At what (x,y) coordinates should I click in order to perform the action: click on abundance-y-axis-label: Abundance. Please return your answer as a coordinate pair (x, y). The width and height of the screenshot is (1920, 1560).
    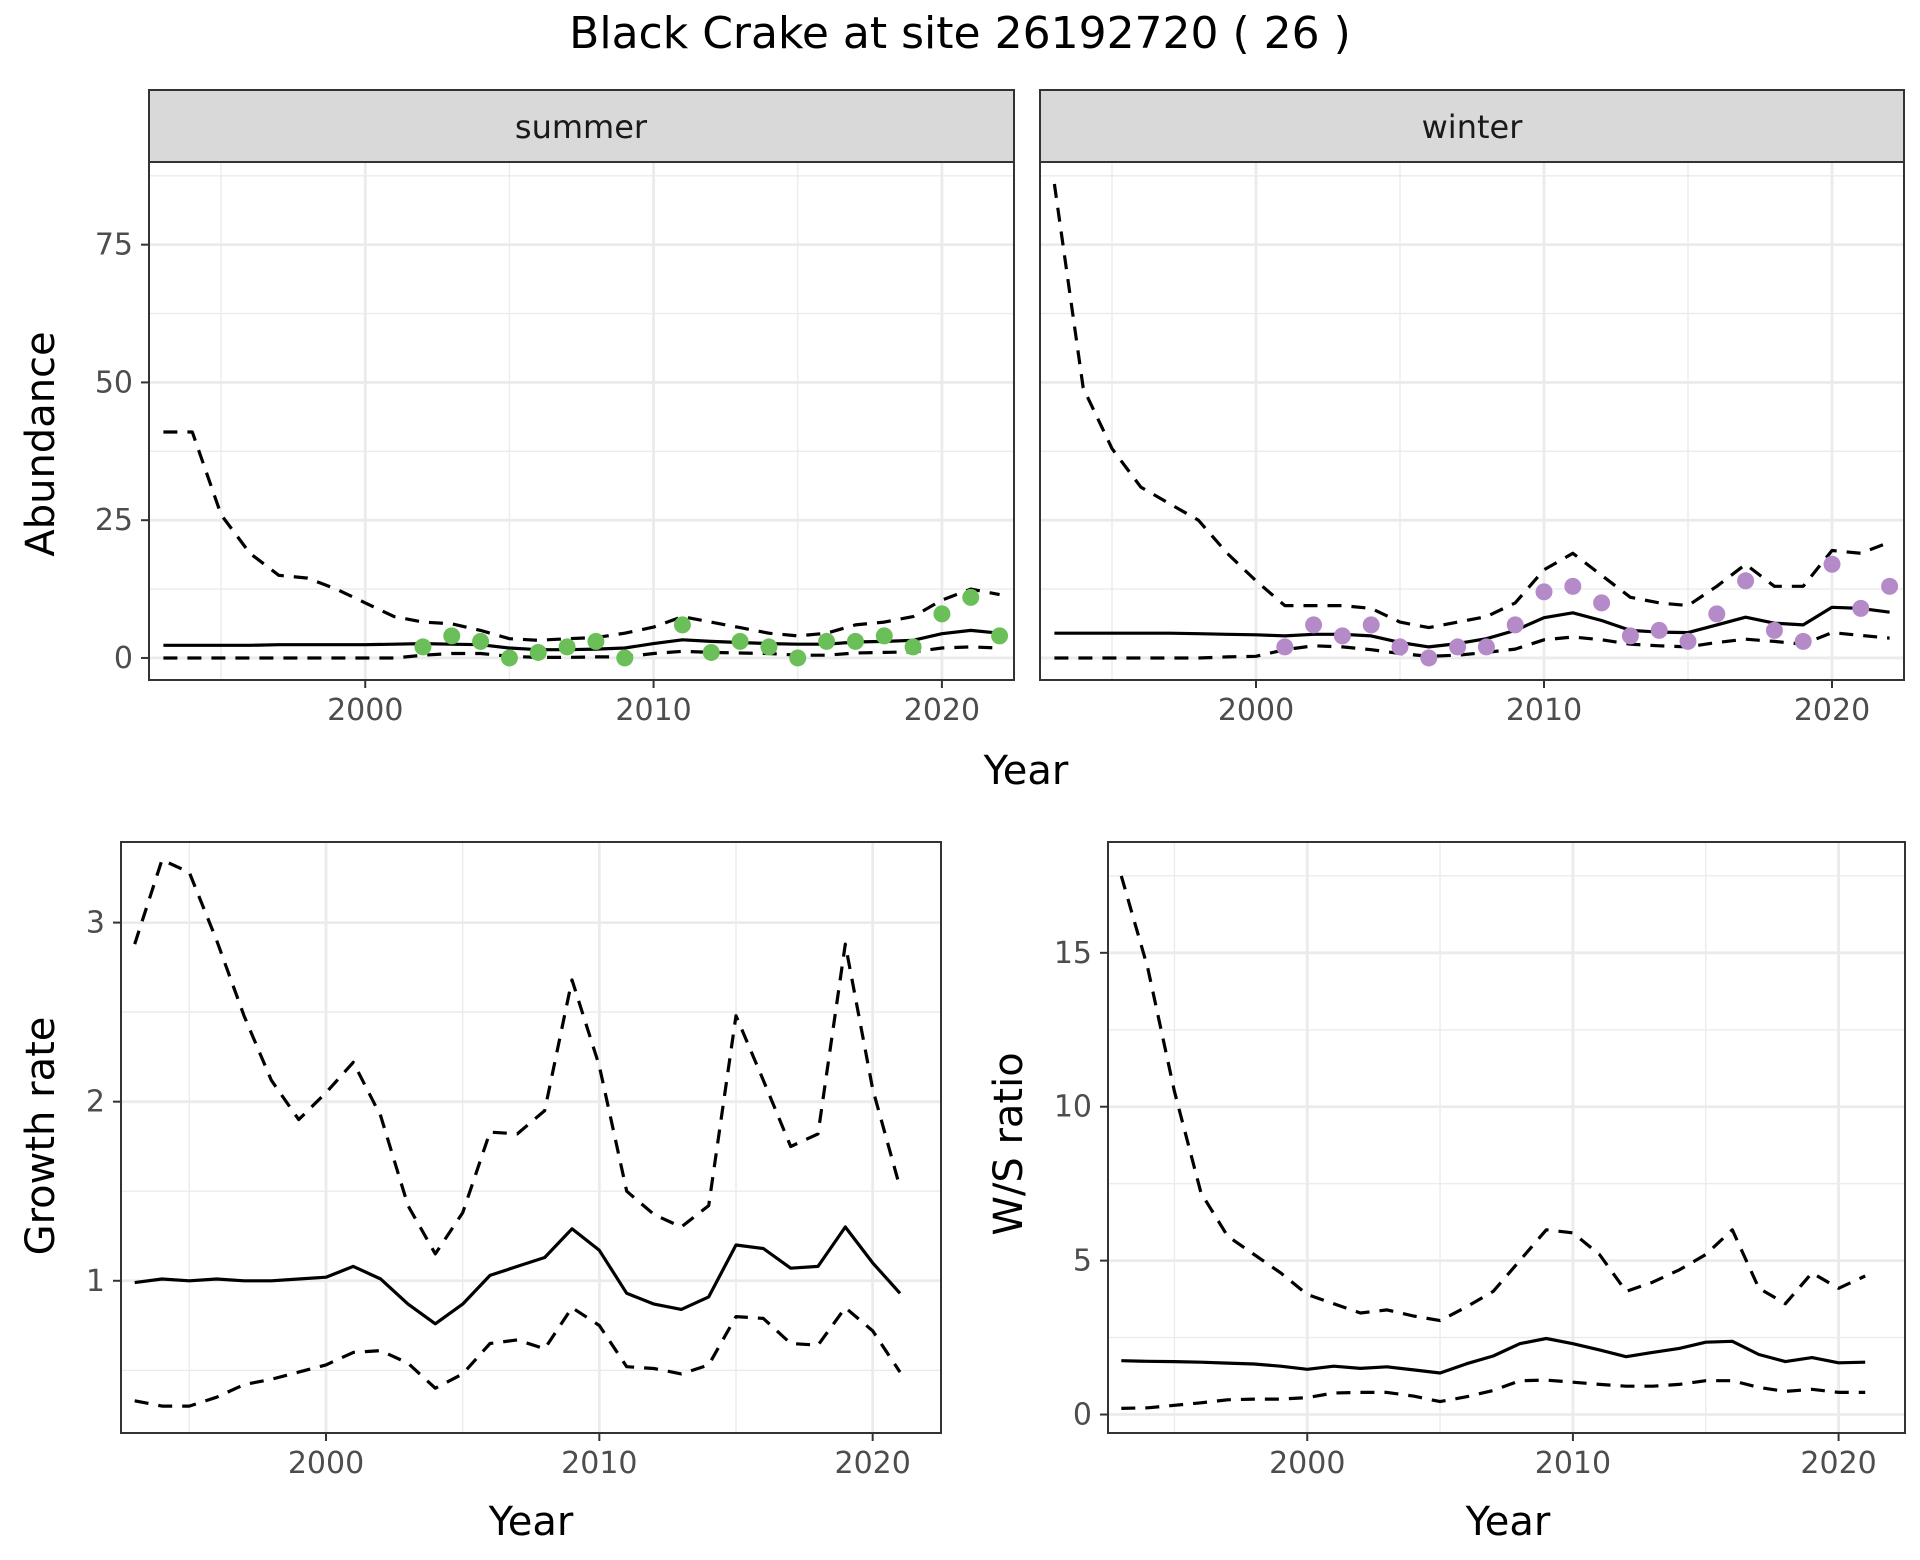
    Looking at the image, I should click on (41, 443).